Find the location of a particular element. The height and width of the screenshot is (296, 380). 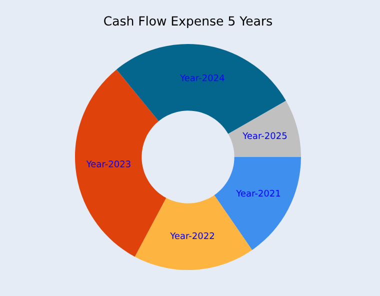

slice-label: Year-2025 is located at coordinates (264, 136).